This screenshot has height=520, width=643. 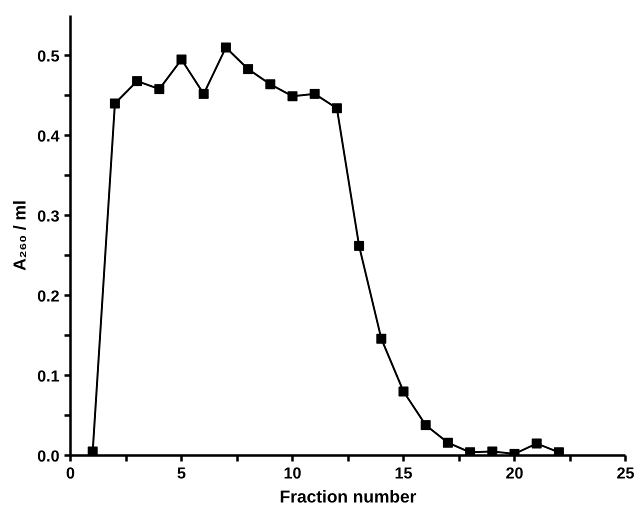 I want to click on y-tick-label: 0.3, so click(x=48, y=217).